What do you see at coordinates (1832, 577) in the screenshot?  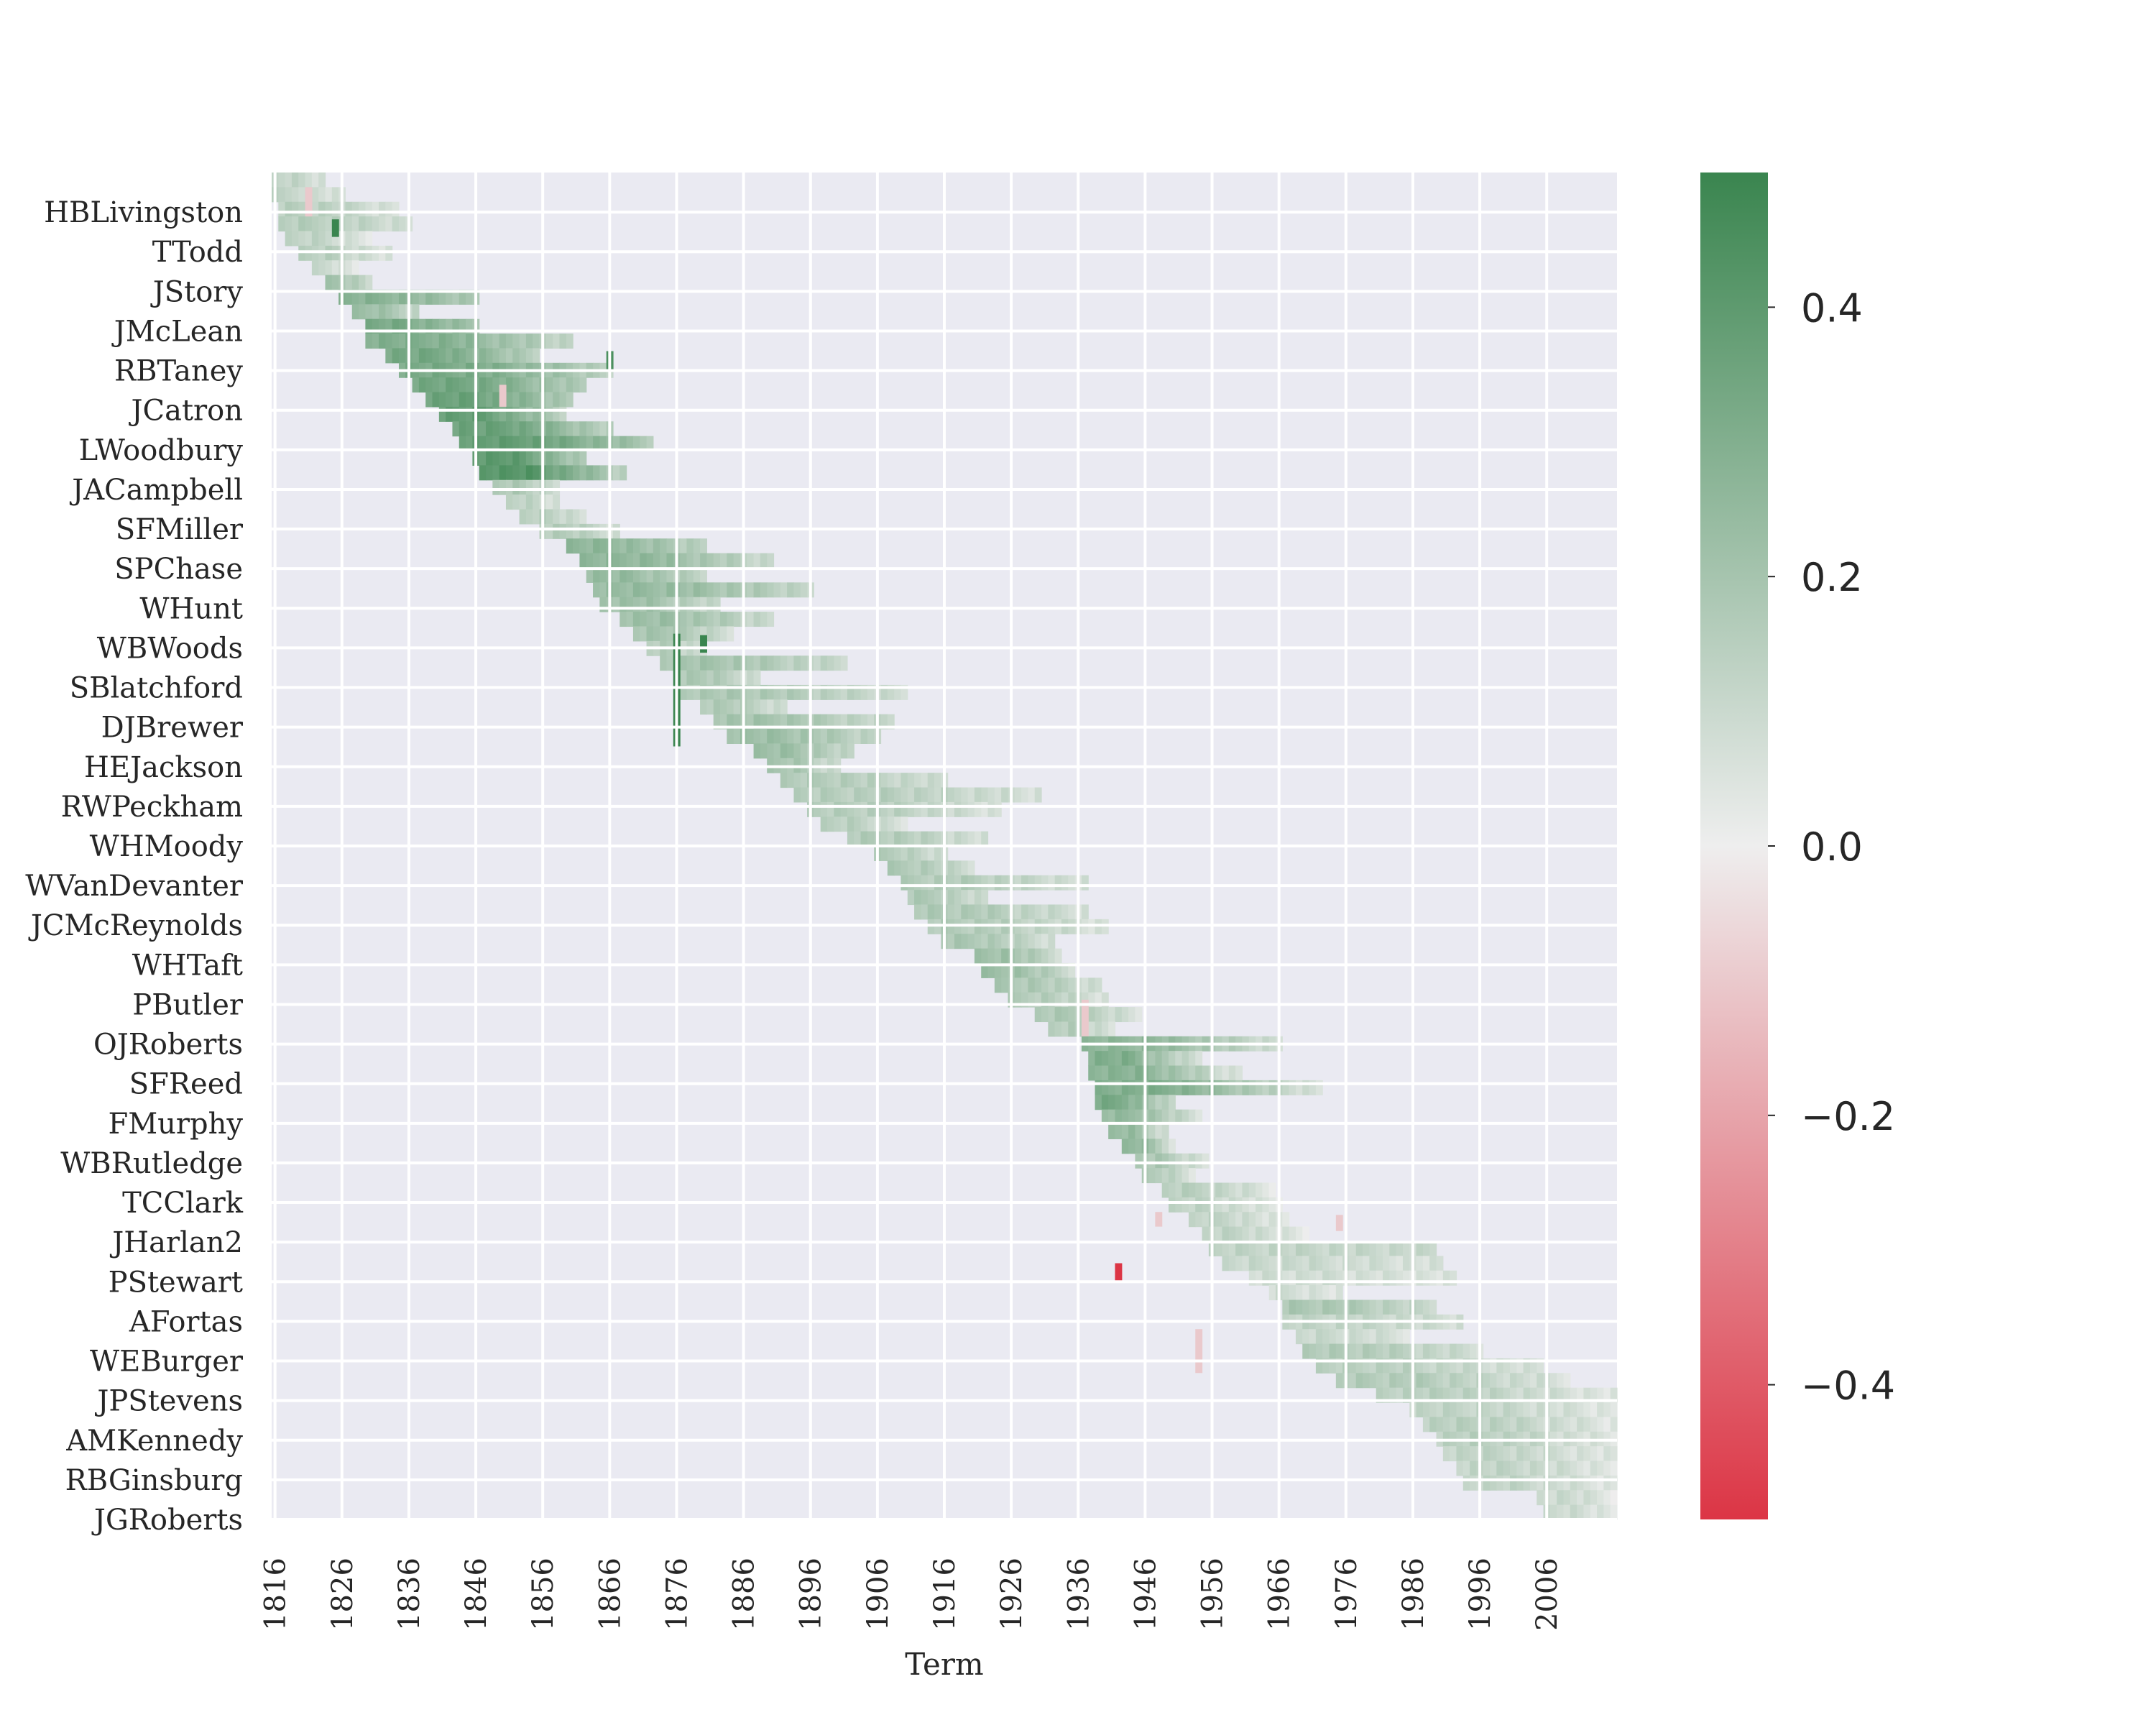 I see `colorbar-tick-label: 0.2` at bounding box center [1832, 577].